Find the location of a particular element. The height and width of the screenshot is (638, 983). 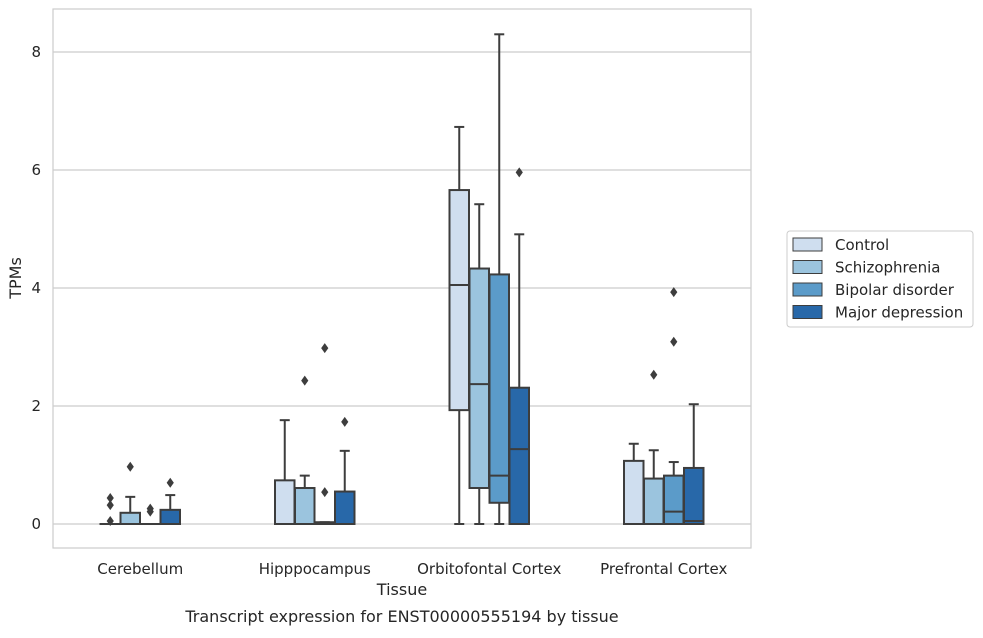

legend-label-2: Bipolar disorder is located at coordinates (895, 290).